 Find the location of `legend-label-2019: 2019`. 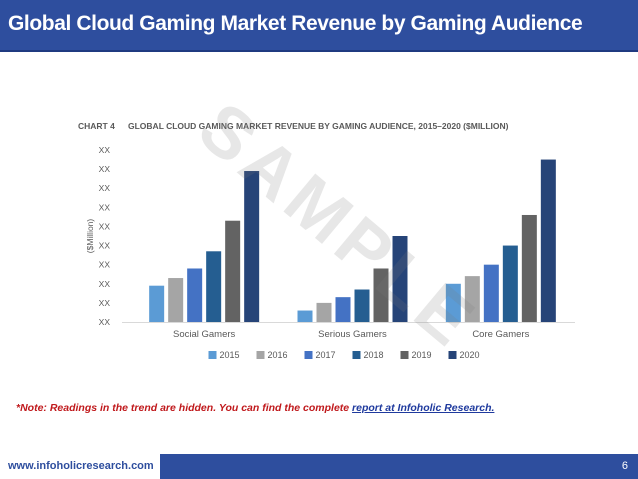

legend-label-2019: 2019 is located at coordinates (422, 355).